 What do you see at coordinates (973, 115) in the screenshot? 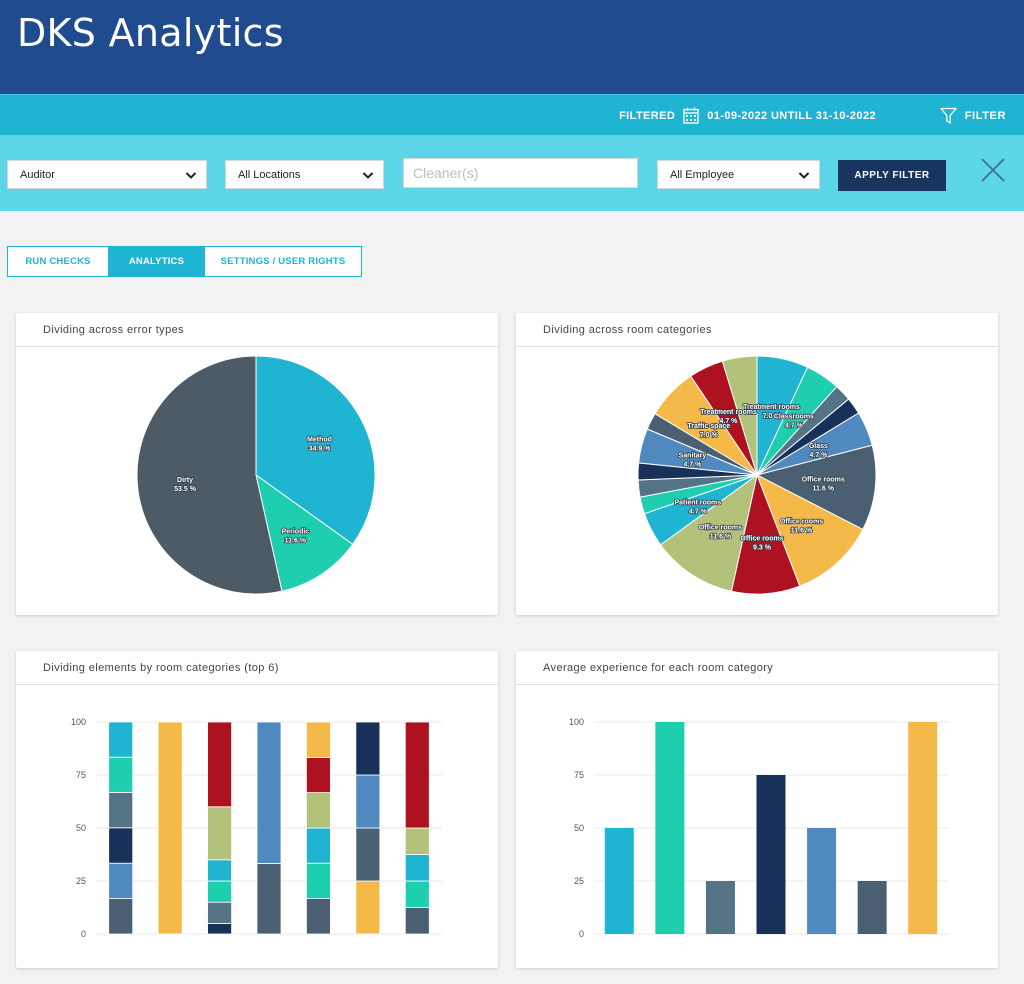
I see `filter-toggle-button: FILTER` at bounding box center [973, 115].